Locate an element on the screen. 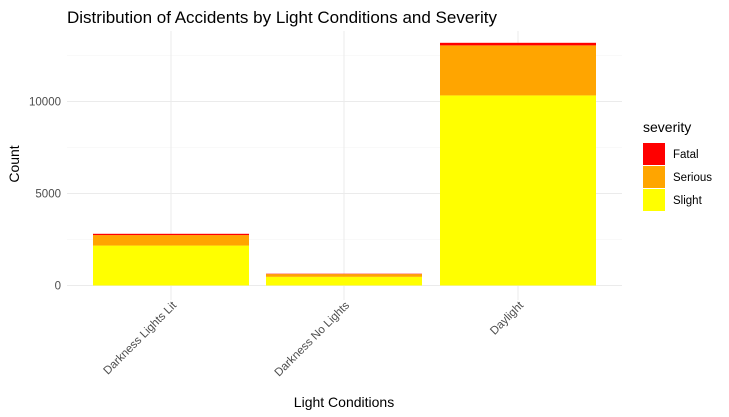 This screenshot has height=417, width=729. x-tick-label: Darkness No Lights is located at coordinates (313, 339).